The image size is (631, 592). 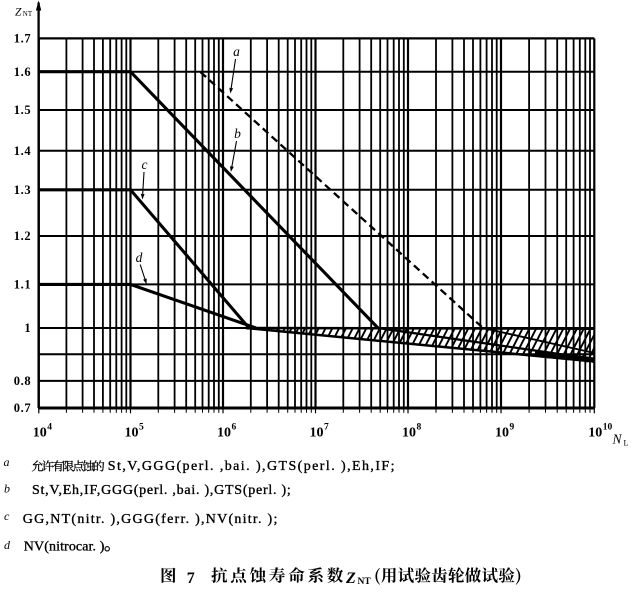 I want to click on svg-text:GG,NT(nitr. ),GGG(ferr. ),NV(n: GG,NT(nitr. ),GGG(ferr. ),NV(nitr. );, so click(x=151, y=519).